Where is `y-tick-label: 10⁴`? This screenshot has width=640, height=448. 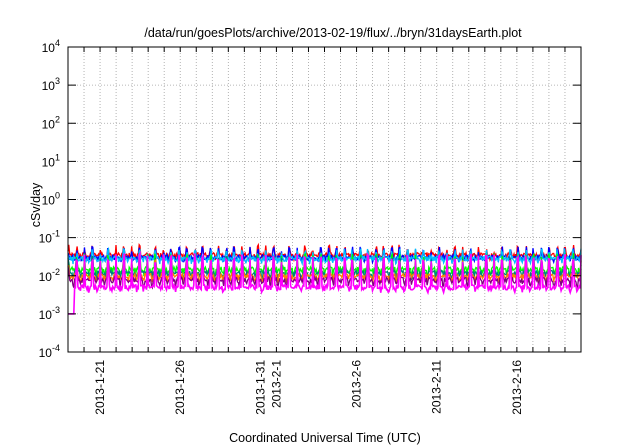 y-tick-label: 10⁴ is located at coordinates (51, 46).